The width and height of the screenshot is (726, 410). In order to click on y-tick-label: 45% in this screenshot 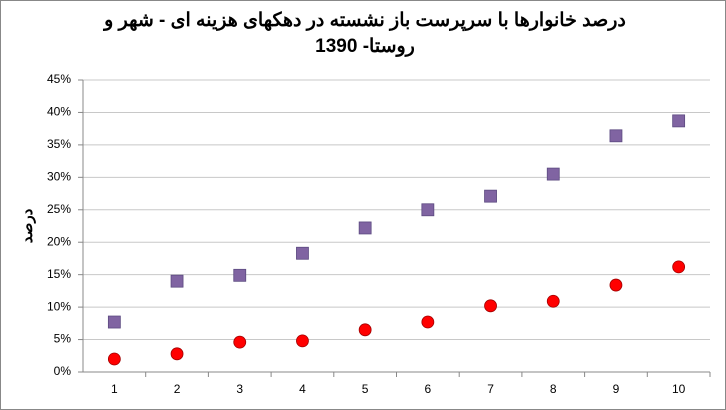, I will do `click(59, 79)`.